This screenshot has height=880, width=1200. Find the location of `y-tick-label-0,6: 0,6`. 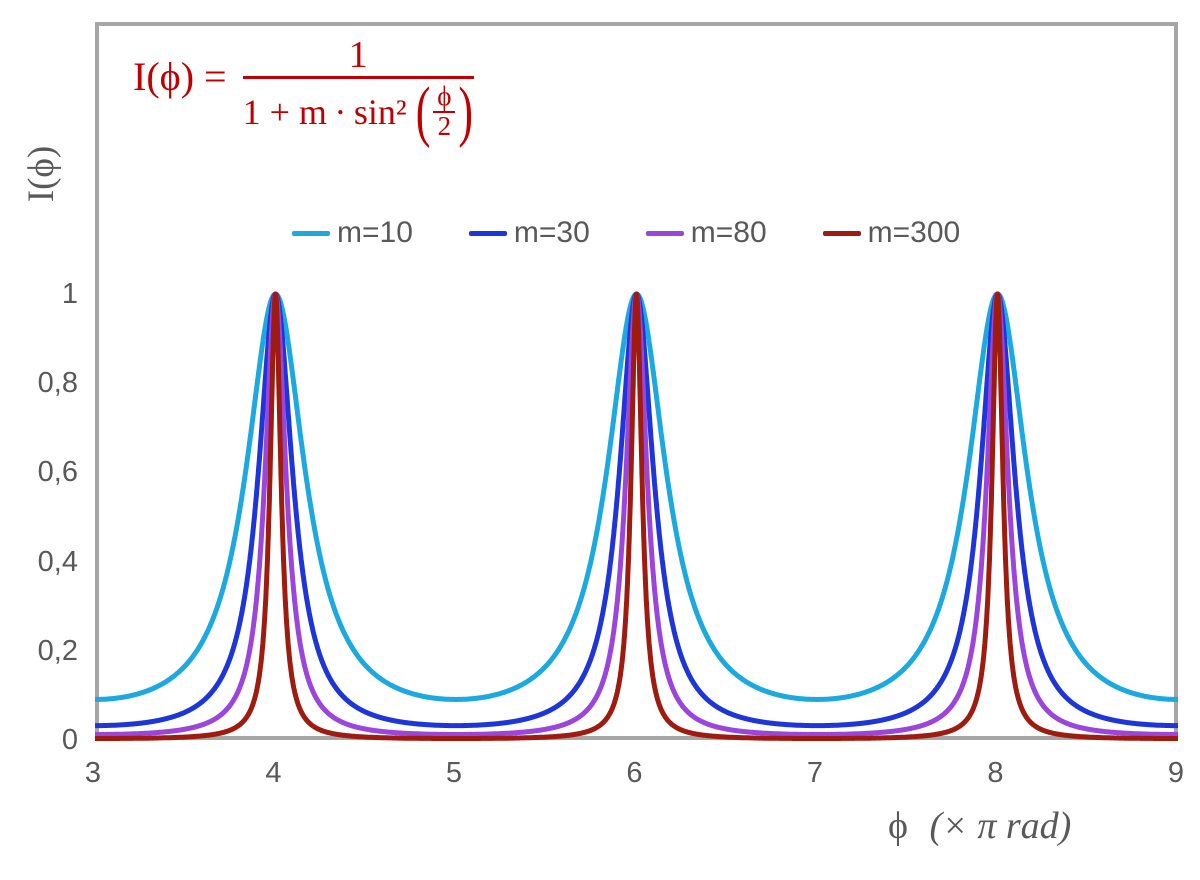

y-tick-label-0,6: 0,6 is located at coordinates (57, 472).